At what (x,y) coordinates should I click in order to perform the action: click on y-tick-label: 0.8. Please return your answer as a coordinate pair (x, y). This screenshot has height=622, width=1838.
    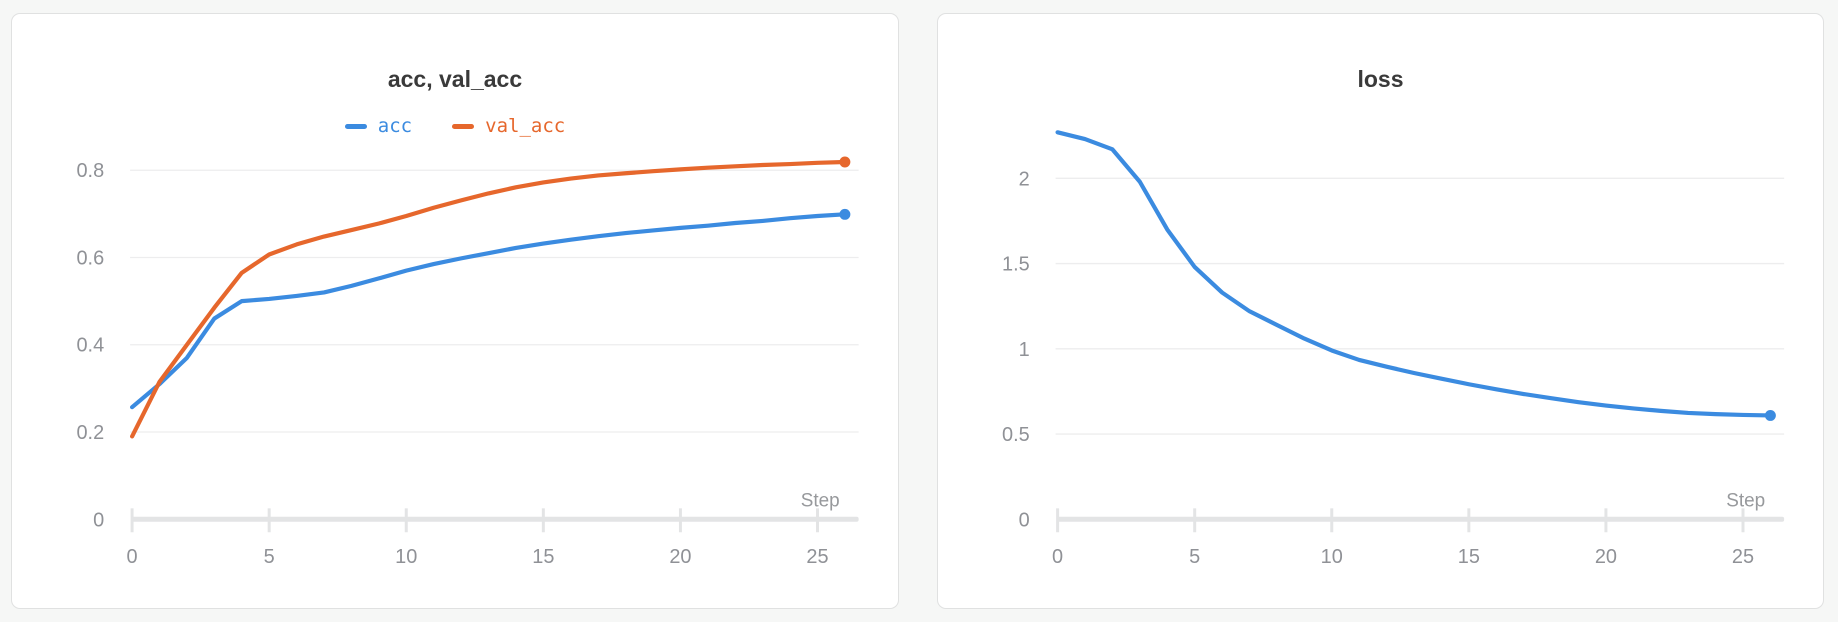
    Looking at the image, I should click on (90, 171).